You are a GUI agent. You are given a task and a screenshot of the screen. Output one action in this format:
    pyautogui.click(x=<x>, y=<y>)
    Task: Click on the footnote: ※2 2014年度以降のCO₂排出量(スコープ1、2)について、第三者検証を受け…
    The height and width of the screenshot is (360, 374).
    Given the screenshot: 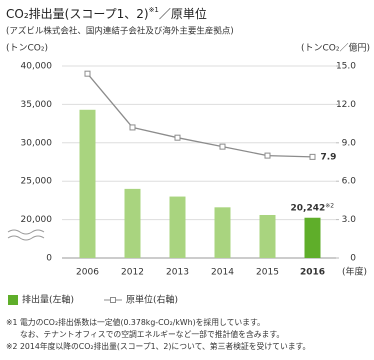 What is the action you would take?
    pyautogui.click(x=158, y=346)
    